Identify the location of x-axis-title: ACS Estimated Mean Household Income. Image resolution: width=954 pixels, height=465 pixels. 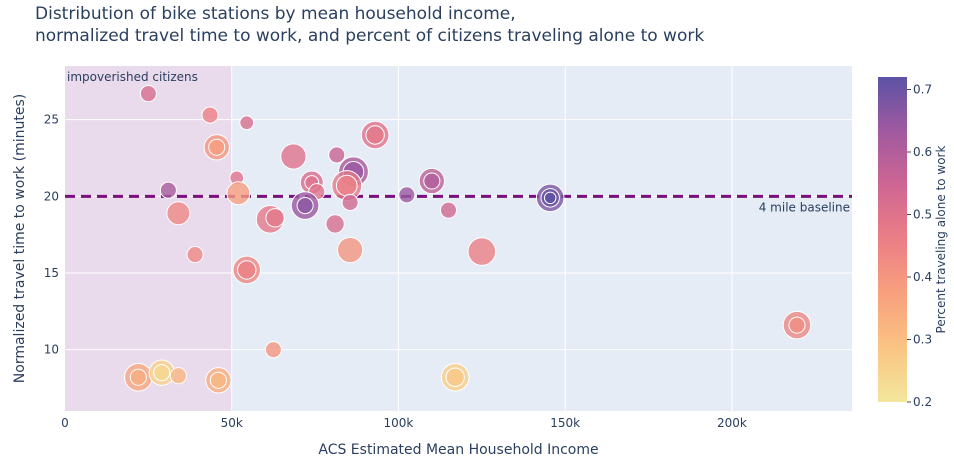
(458, 450).